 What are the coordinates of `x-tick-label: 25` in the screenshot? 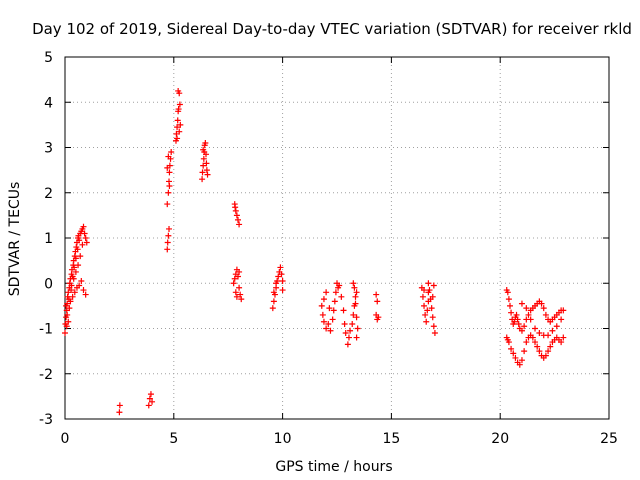 It's located at (609, 439).